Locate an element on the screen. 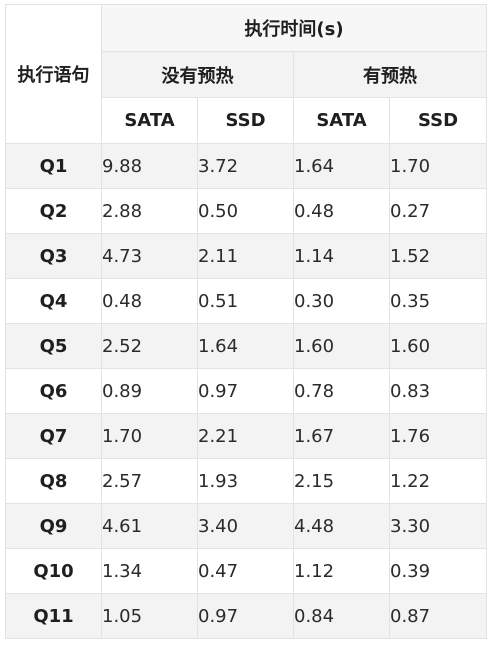 Image resolution: width=489 pixels, height=653 pixels. warmup-sata-cell: 0.30 is located at coordinates (341, 301).